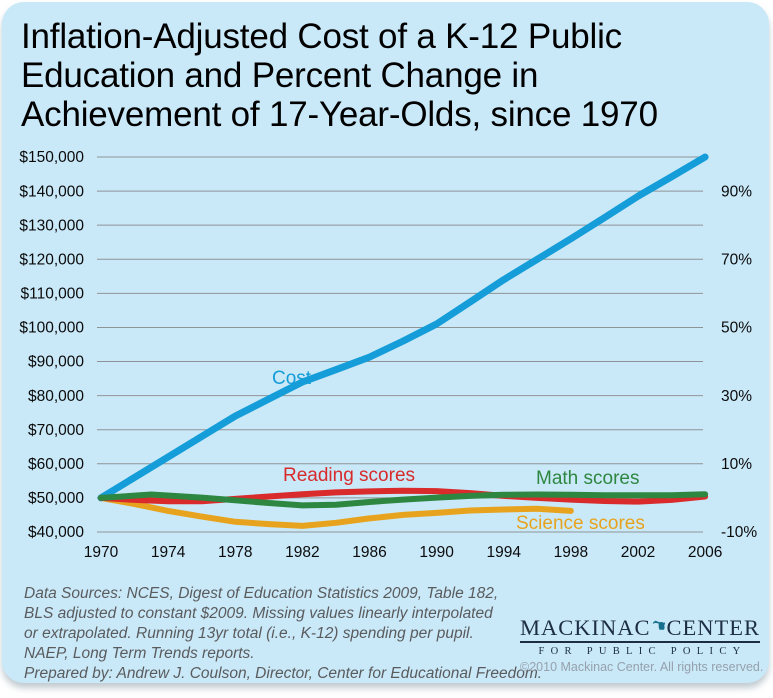  Describe the element at coordinates (168, 552) in the screenshot. I see `x-axis-tick-label: 1974` at that location.